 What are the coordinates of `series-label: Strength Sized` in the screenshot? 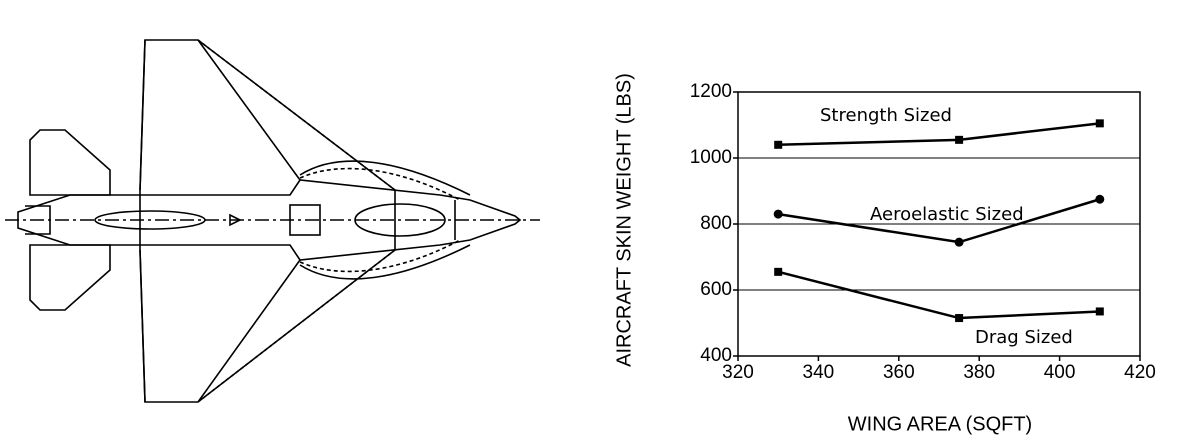 It's located at (886, 115).